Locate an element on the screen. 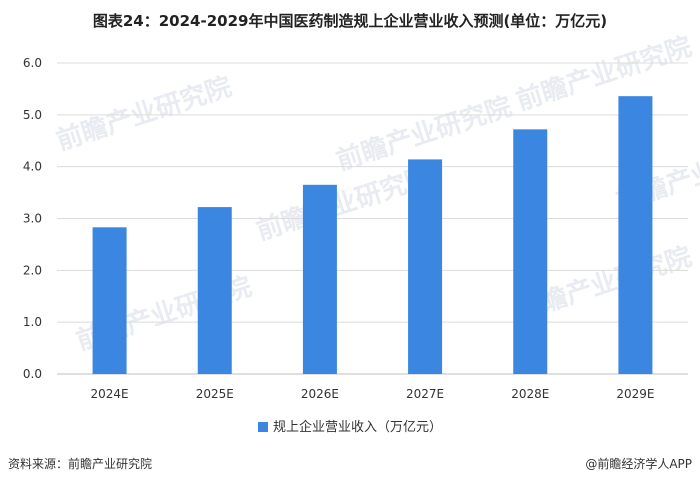  legend-label: 规上企业营业收入（万亿元） is located at coordinates (357, 427).